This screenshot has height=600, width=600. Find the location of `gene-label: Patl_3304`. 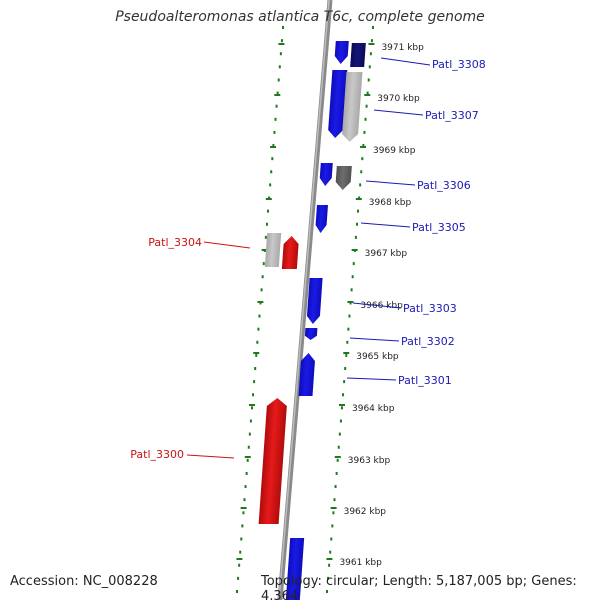

gene-label: Patl_3304 is located at coordinates (175, 242).